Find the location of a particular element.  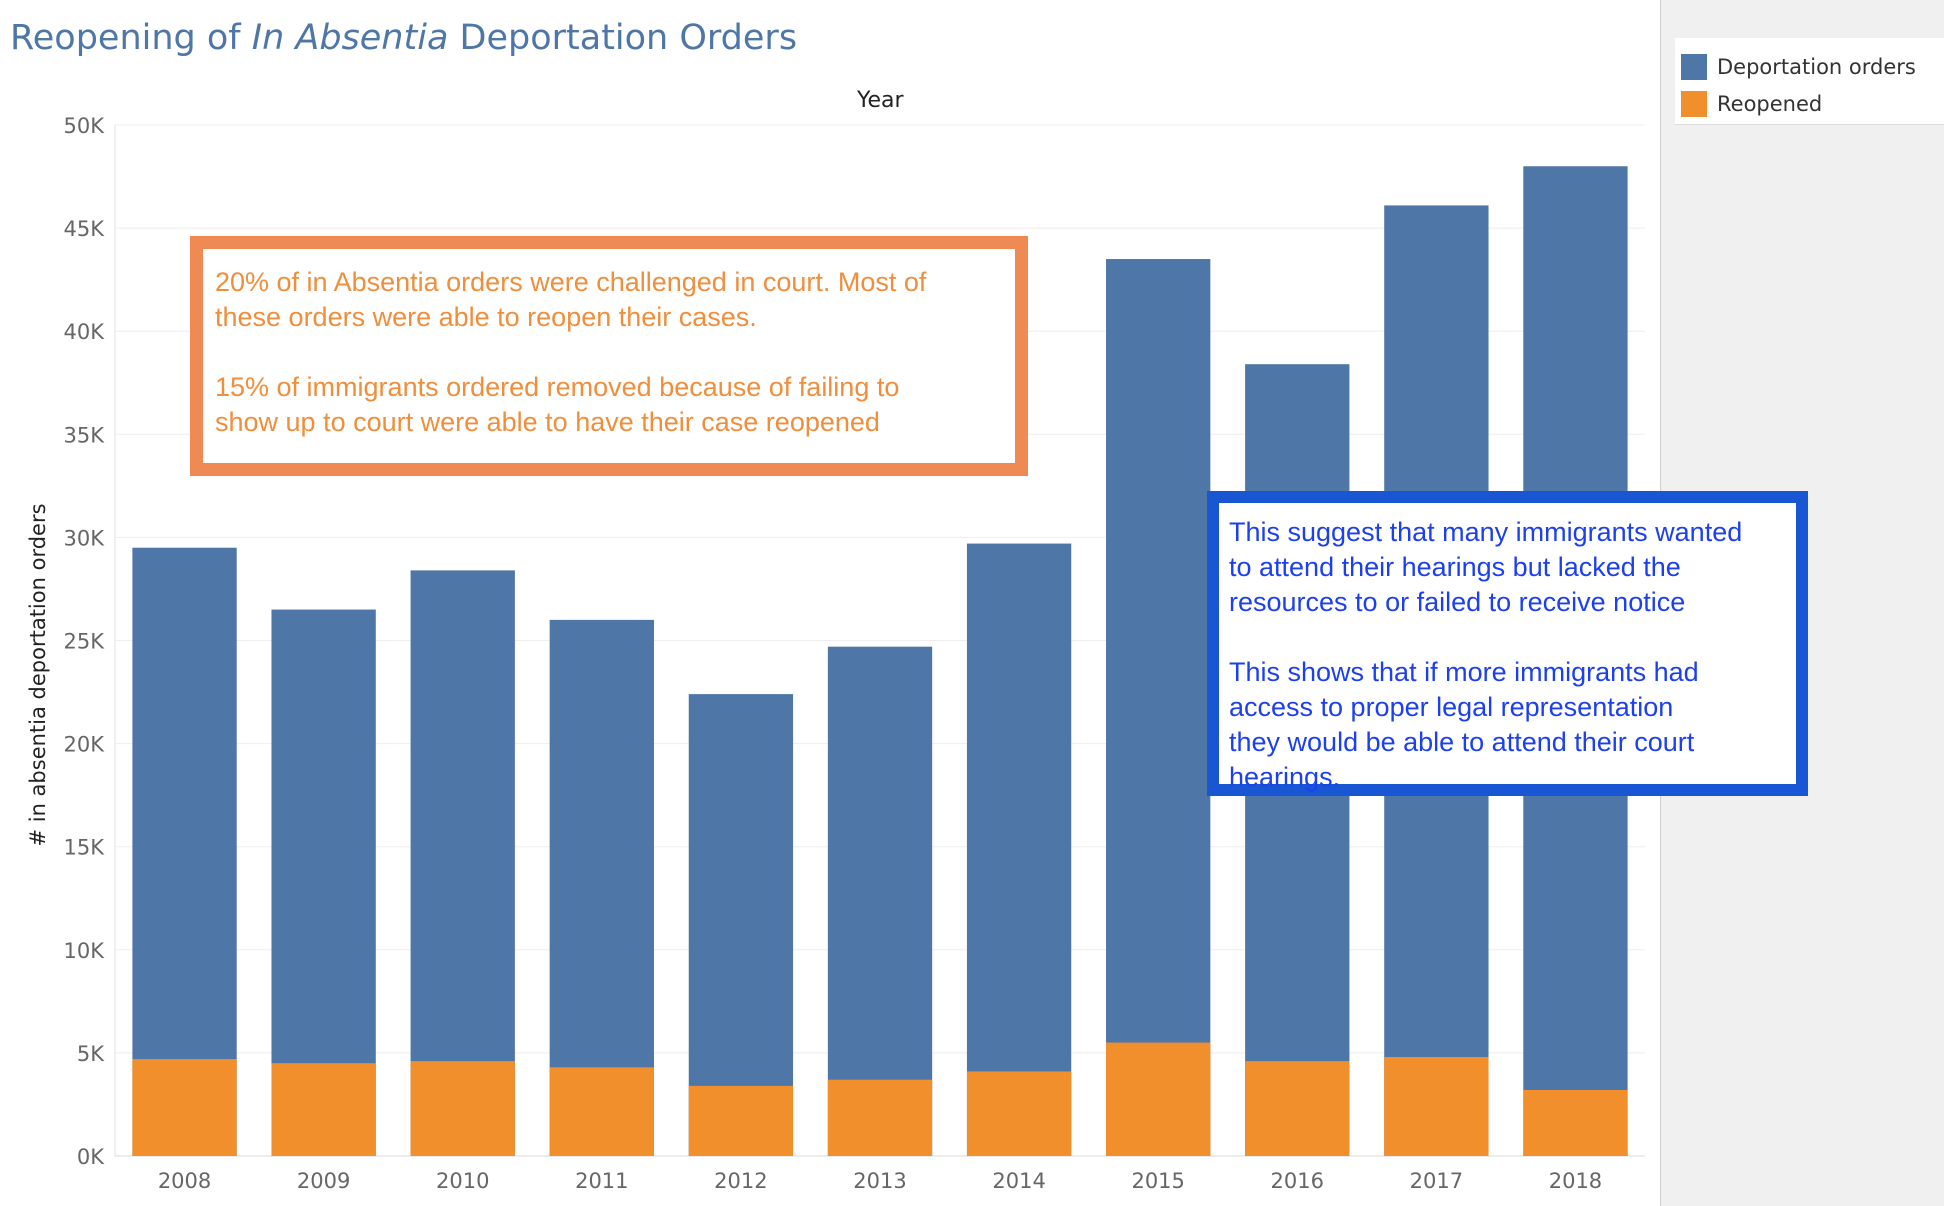

x-tick-label: 2017 is located at coordinates (1436, 1181).